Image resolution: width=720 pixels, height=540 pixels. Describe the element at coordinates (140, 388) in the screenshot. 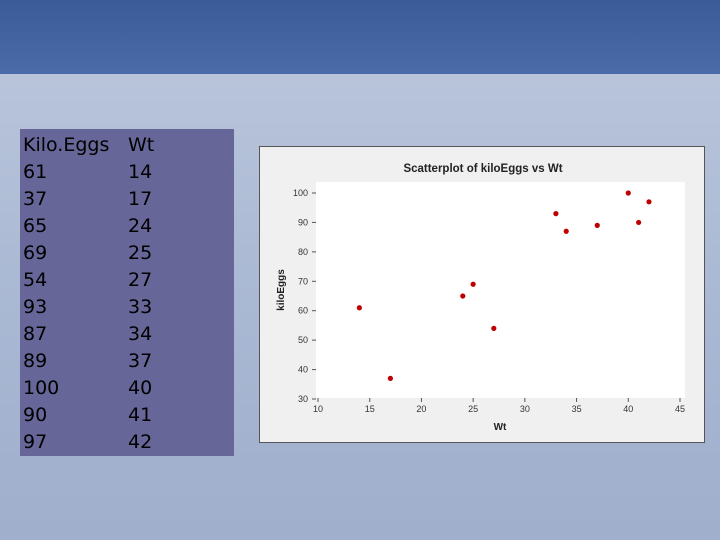

I see `table-cell-wt: 40` at that location.